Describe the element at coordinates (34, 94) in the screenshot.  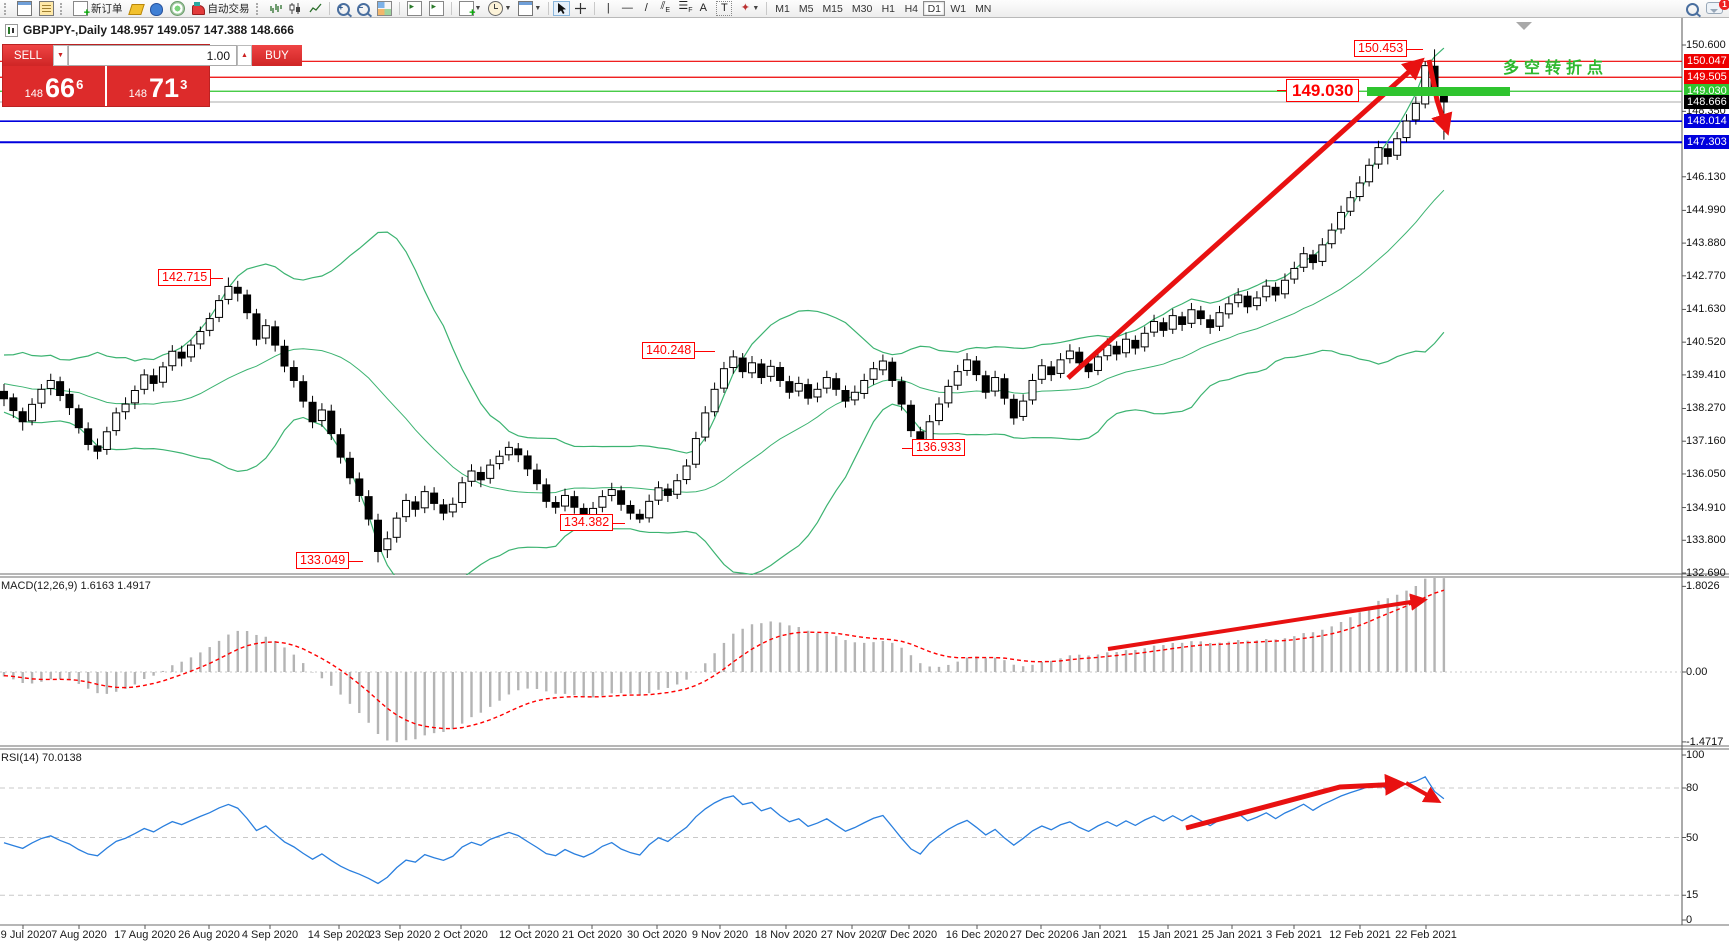
I see `sell-price-prefix: 148` at that location.